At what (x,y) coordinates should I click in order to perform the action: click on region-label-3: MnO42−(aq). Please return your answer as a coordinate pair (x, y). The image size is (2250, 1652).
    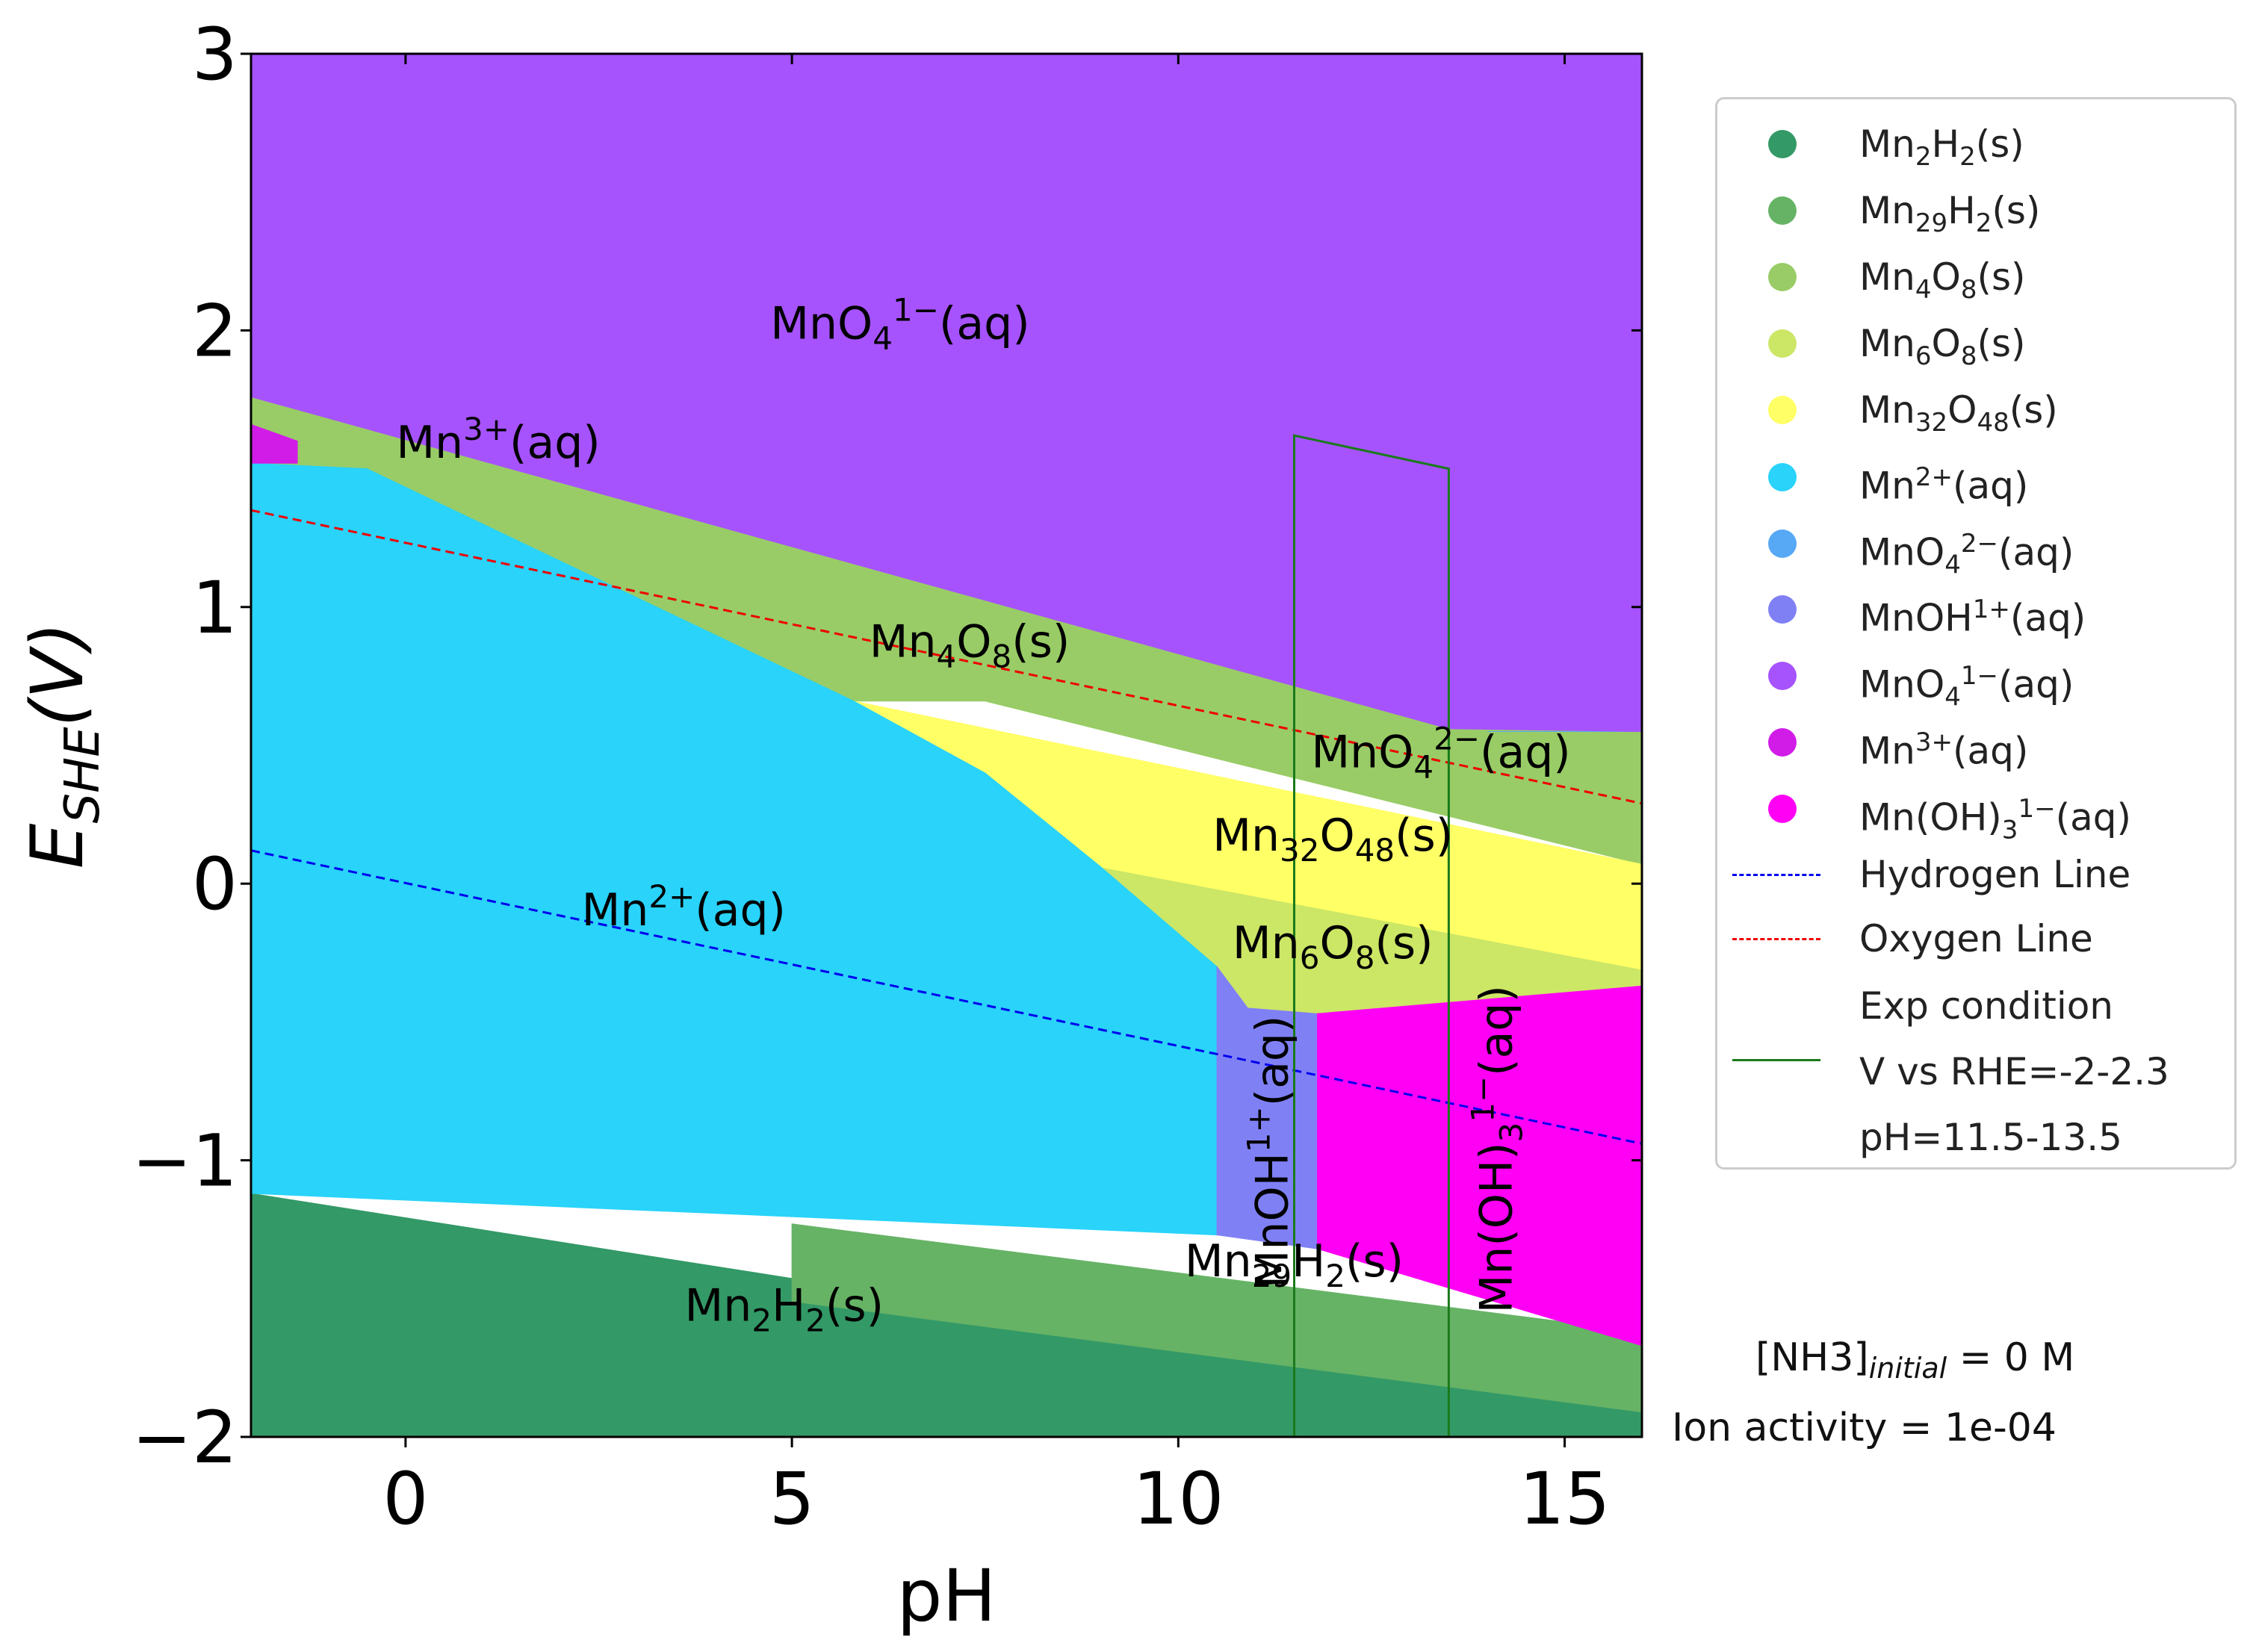
    Looking at the image, I should click on (1440, 753).